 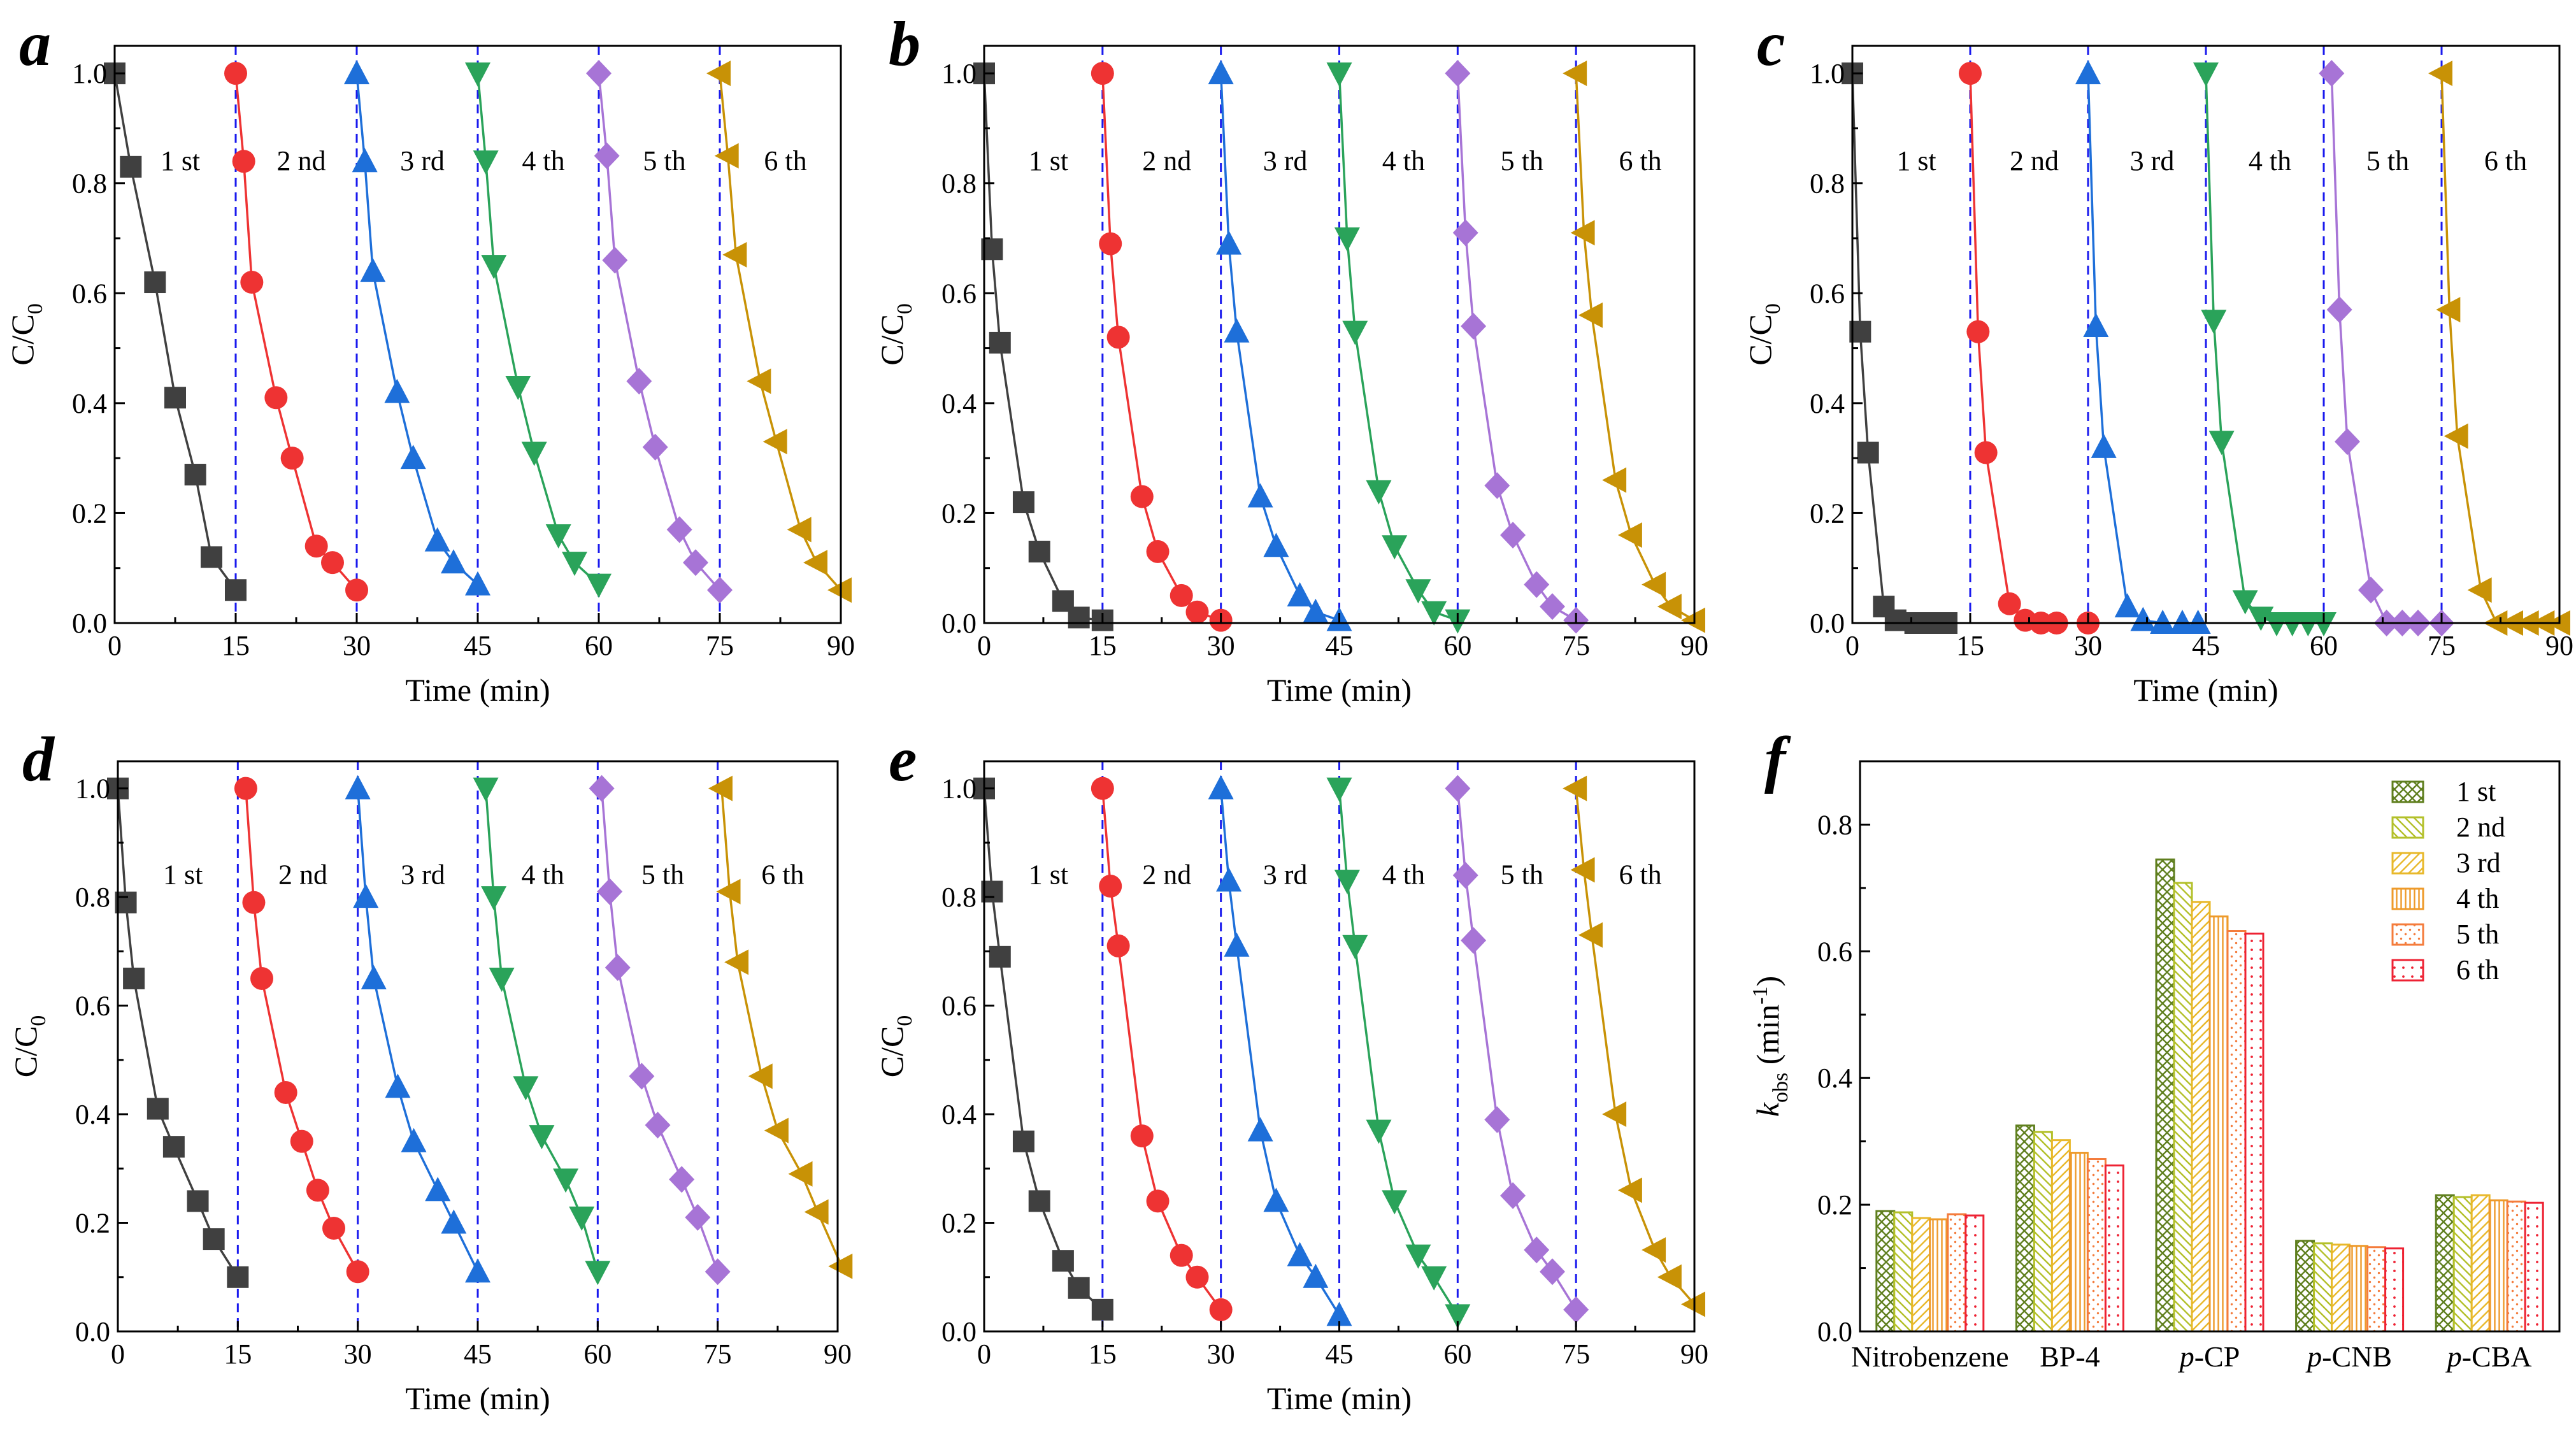 I want to click on run-label: 2 nd, so click(x=302, y=875).